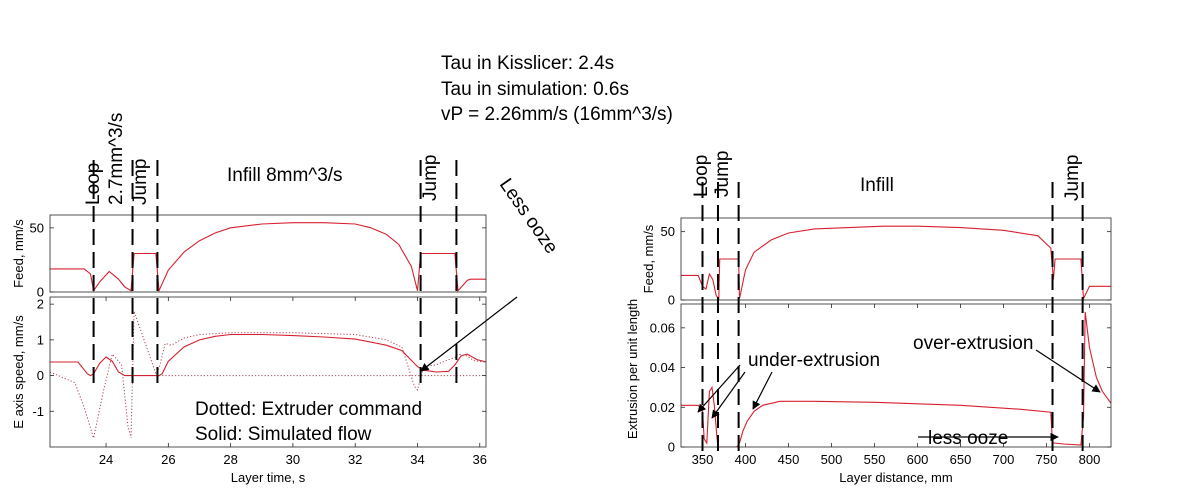 The width and height of the screenshot is (1200, 500). Describe the element at coordinates (283, 434) in the screenshot. I see `legend-solid: Solid: Simulated flow` at that location.